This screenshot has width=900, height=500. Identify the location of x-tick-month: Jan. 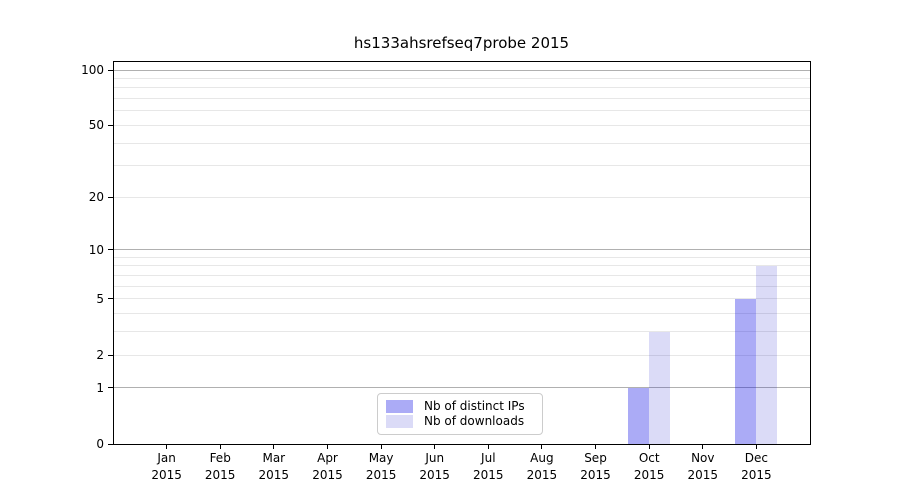
(166, 458).